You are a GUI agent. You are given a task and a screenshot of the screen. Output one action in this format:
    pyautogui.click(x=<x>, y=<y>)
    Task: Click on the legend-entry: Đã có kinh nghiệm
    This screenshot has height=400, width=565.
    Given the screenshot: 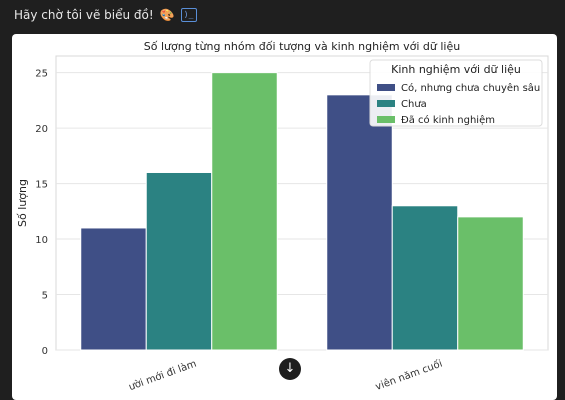 What is the action you would take?
    pyautogui.click(x=448, y=120)
    